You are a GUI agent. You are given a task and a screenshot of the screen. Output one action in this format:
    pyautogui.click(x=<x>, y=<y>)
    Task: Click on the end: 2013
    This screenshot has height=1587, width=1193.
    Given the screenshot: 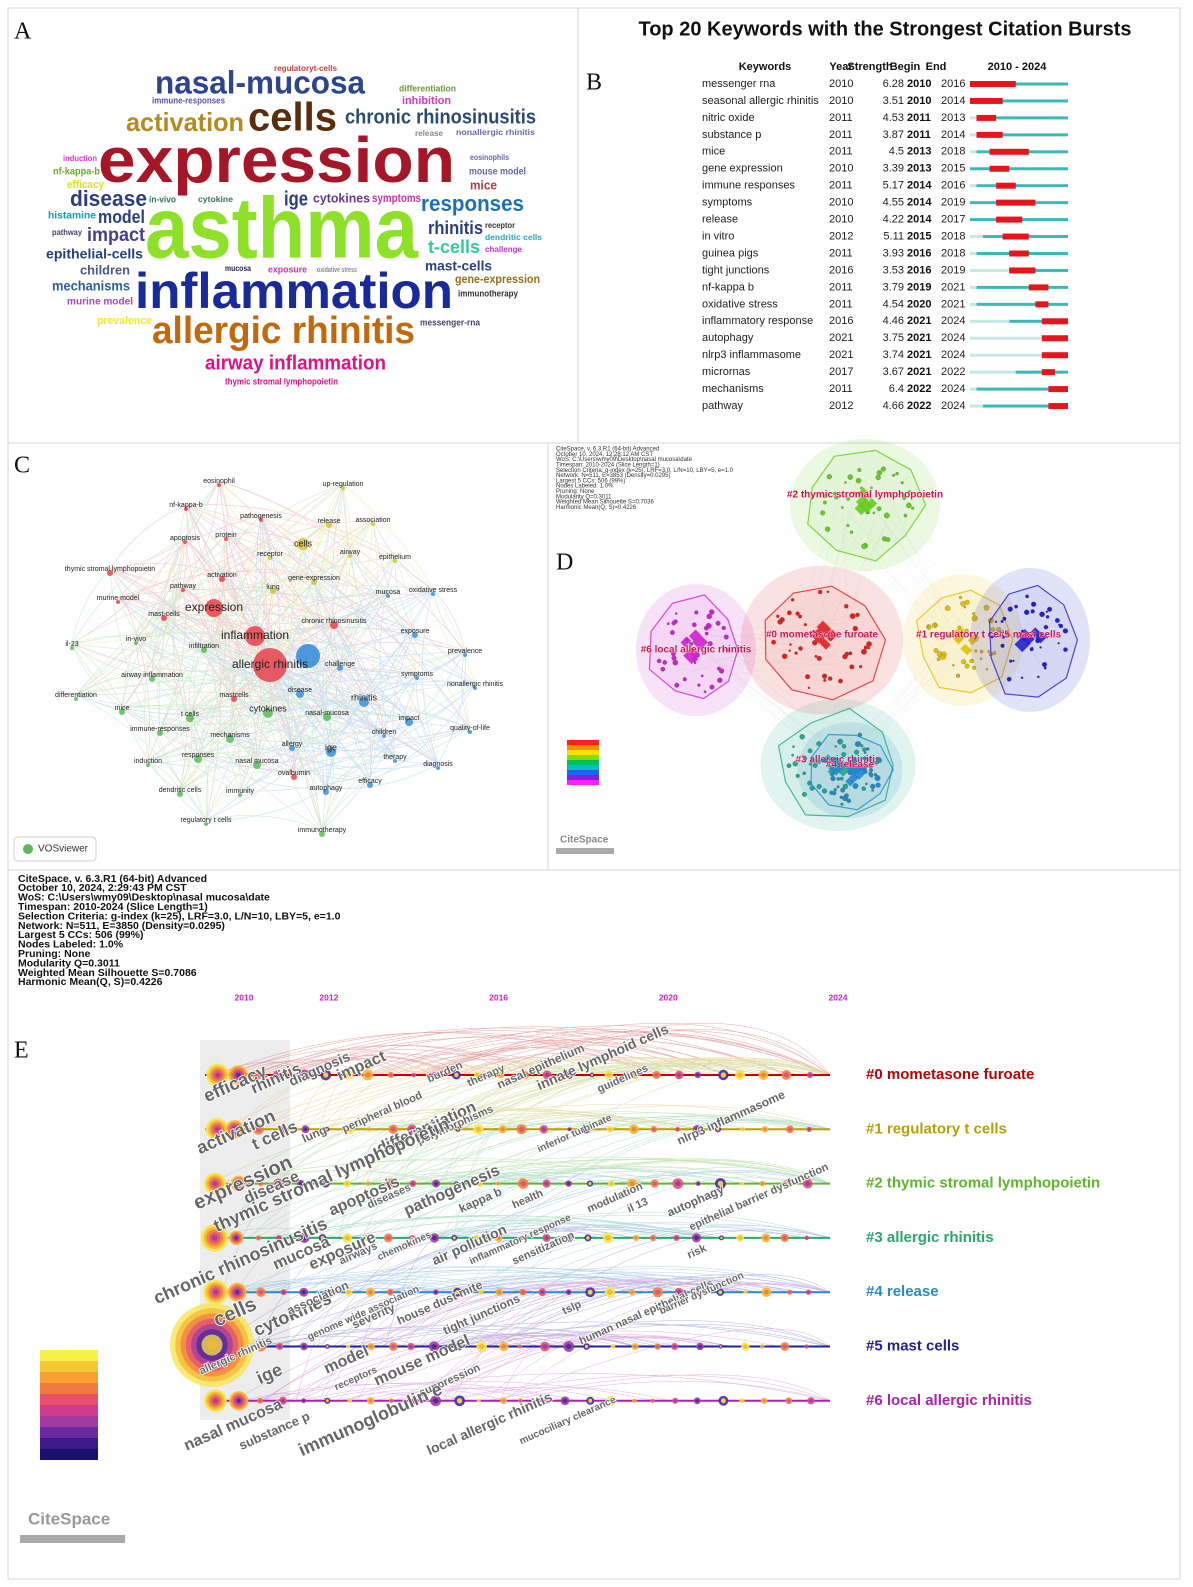 What is the action you would take?
    pyautogui.click(x=953, y=118)
    